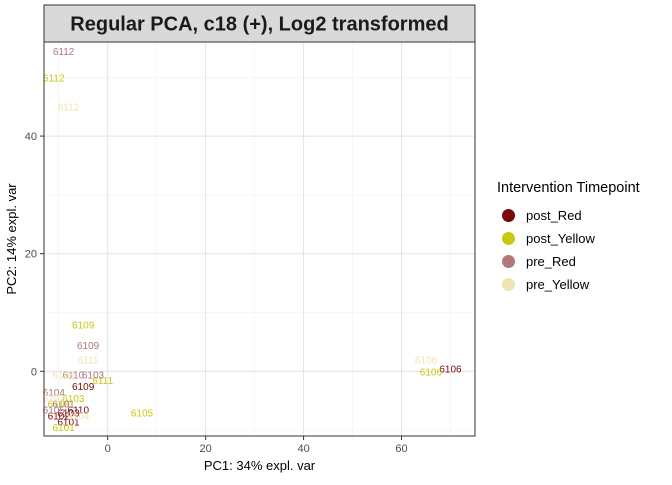 This screenshot has height=485, width=672. I want to click on x-tick-label: 40, so click(303, 449).